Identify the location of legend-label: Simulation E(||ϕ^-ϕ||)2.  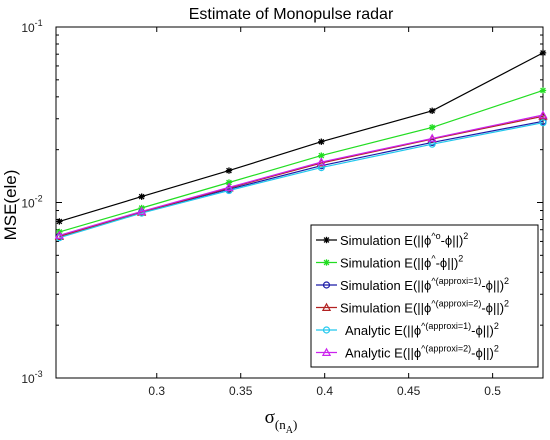
(401, 262).